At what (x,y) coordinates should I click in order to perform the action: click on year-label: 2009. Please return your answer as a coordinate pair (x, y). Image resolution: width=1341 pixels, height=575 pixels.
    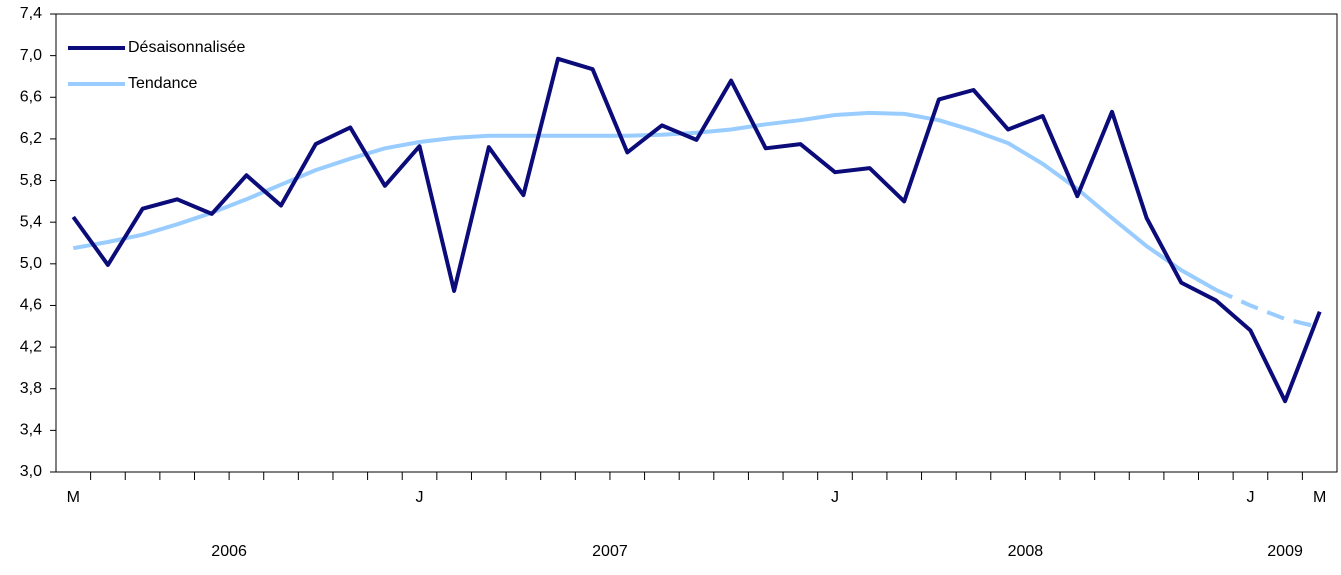
    Looking at the image, I should click on (1285, 551).